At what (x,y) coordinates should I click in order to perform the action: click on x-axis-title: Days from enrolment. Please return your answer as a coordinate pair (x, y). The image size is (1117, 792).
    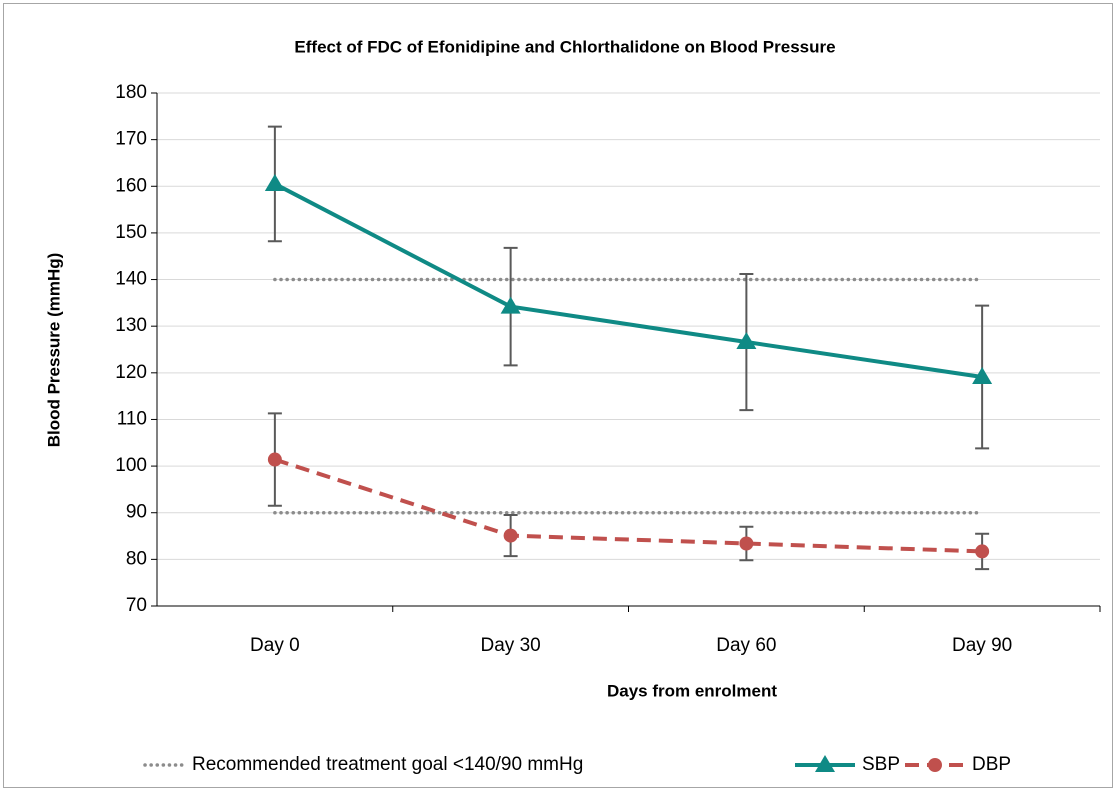
    Looking at the image, I should click on (692, 690).